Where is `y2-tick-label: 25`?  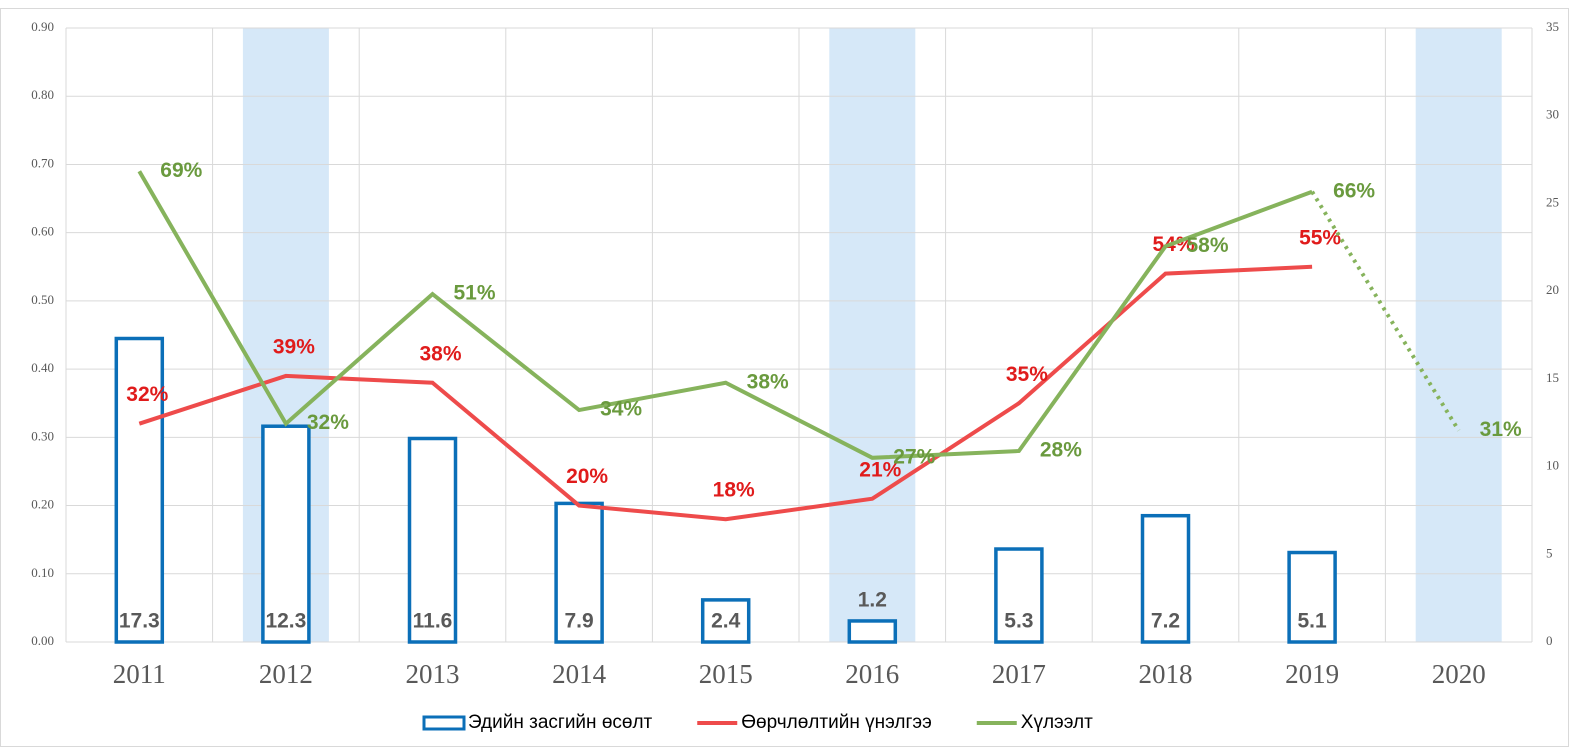
y2-tick-label: 25 is located at coordinates (1552, 201).